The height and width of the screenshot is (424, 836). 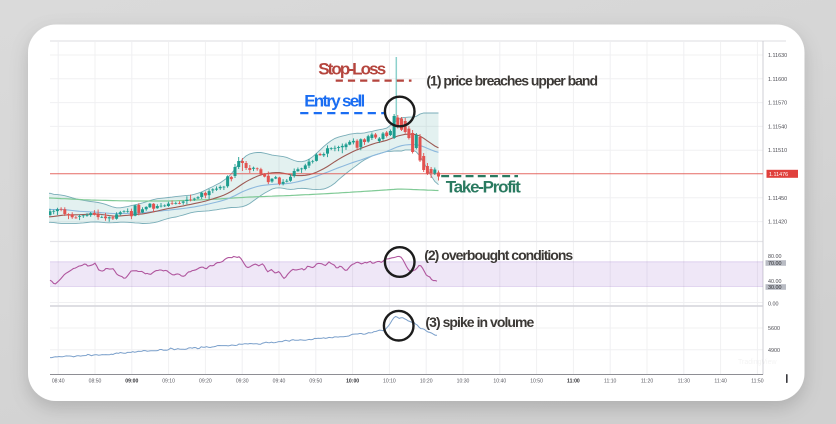 I want to click on svg-text: 11:00, so click(x=573, y=381).